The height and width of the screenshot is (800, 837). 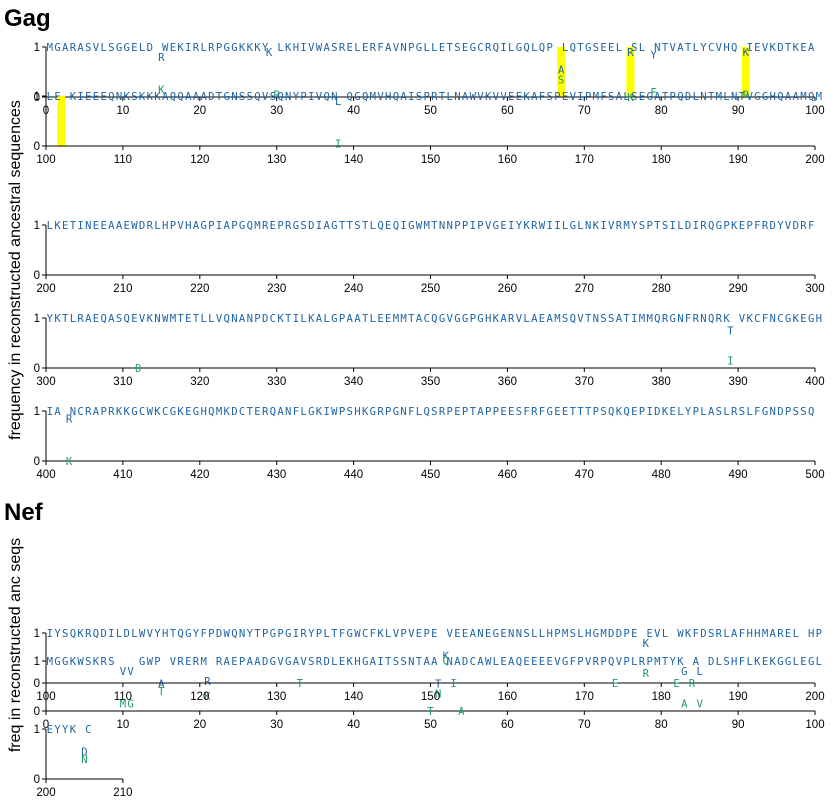 I want to click on x-tick-label: 360, so click(x=507, y=382).